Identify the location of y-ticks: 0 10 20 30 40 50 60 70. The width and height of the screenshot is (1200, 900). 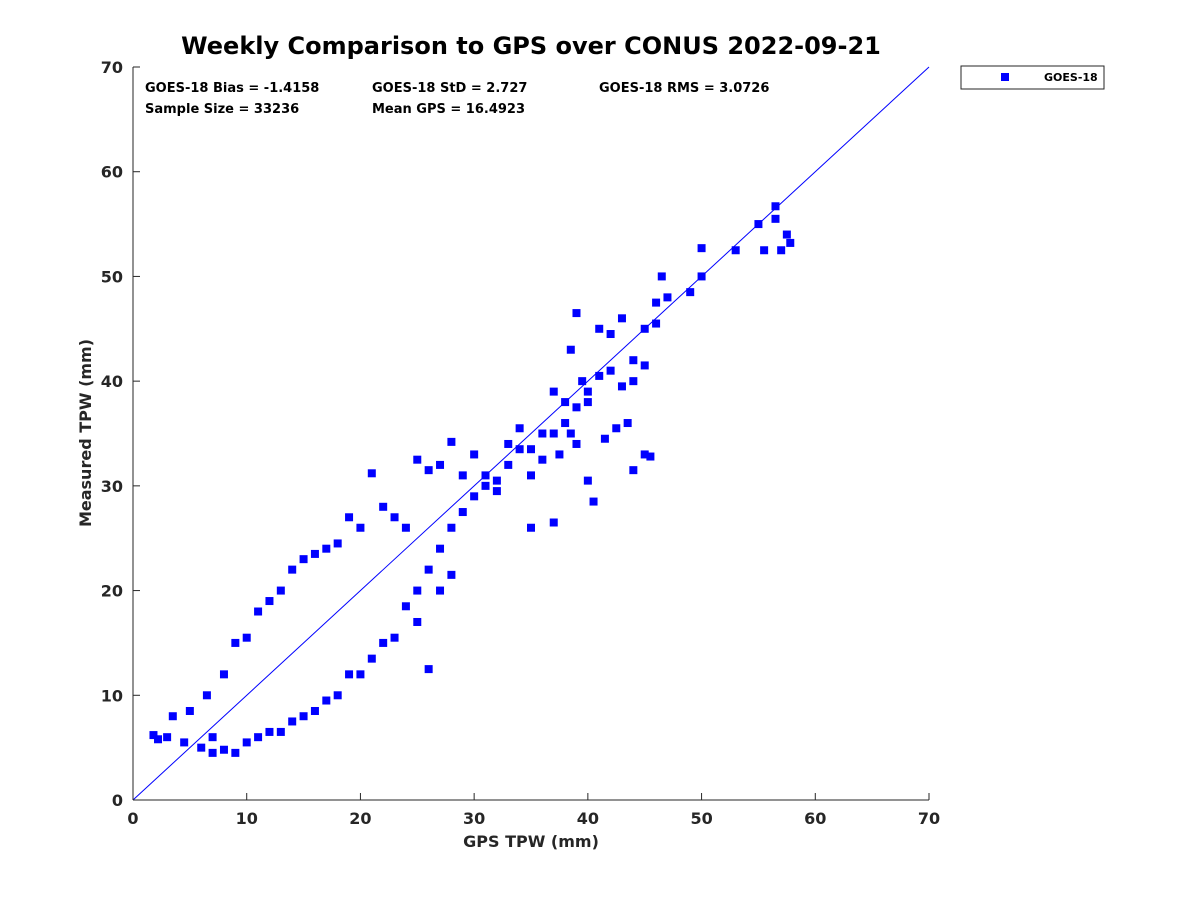
(120, 434).